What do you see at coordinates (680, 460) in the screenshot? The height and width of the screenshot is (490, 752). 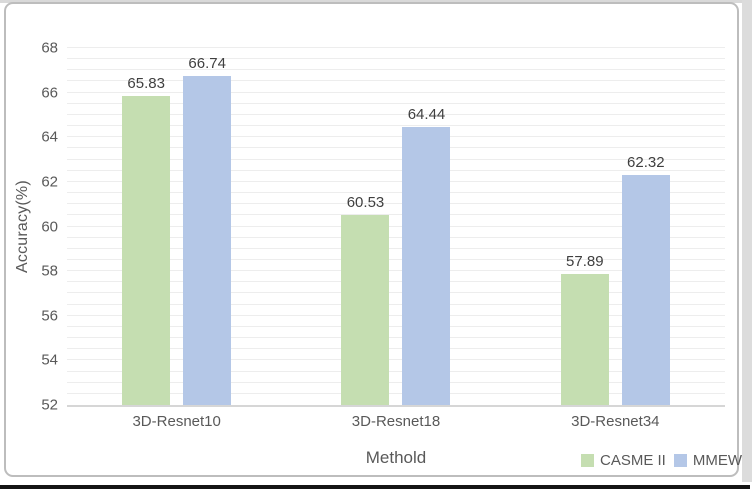 I see `legend-swatch-mmew` at bounding box center [680, 460].